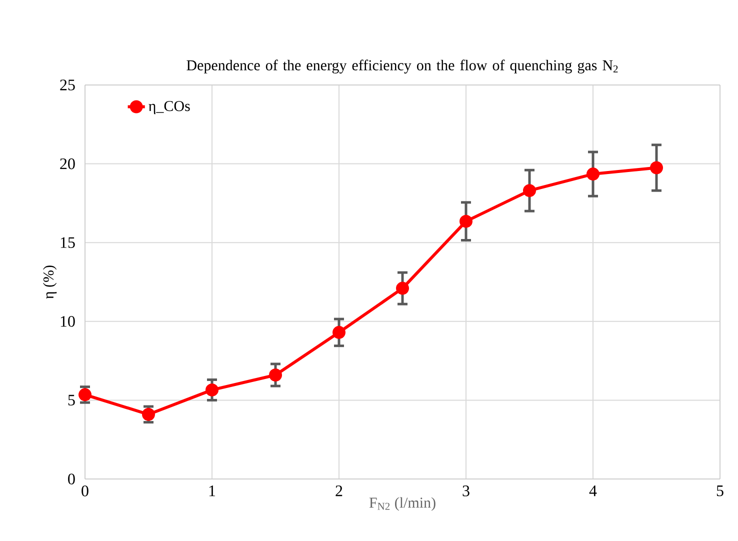 The height and width of the screenshot is (541, 738). I want to click on x-axis-title: F$_{N2}$ (l/min), so click(402, 504).